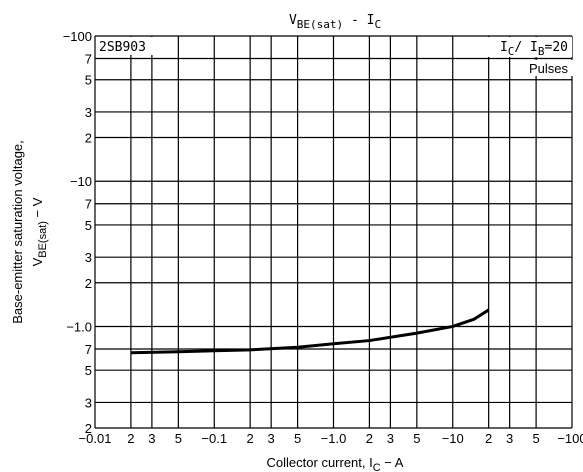 This screenshot has height=472, width=583. I want to click on title-part: - I, so click(358, 20).